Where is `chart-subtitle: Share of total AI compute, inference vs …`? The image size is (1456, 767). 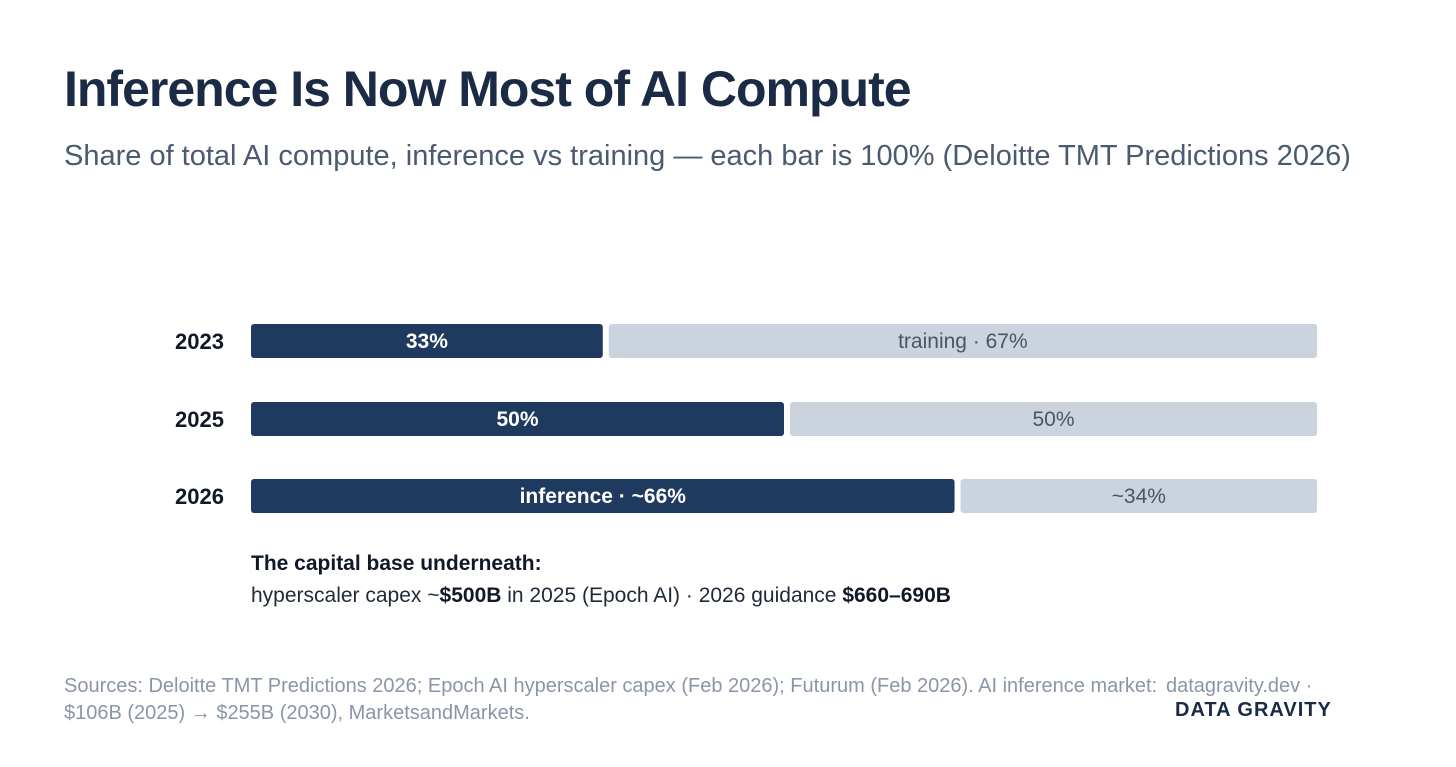
chart-subtitle: Share of total AI compute, inference vs … is located at coordinates (707, 156).